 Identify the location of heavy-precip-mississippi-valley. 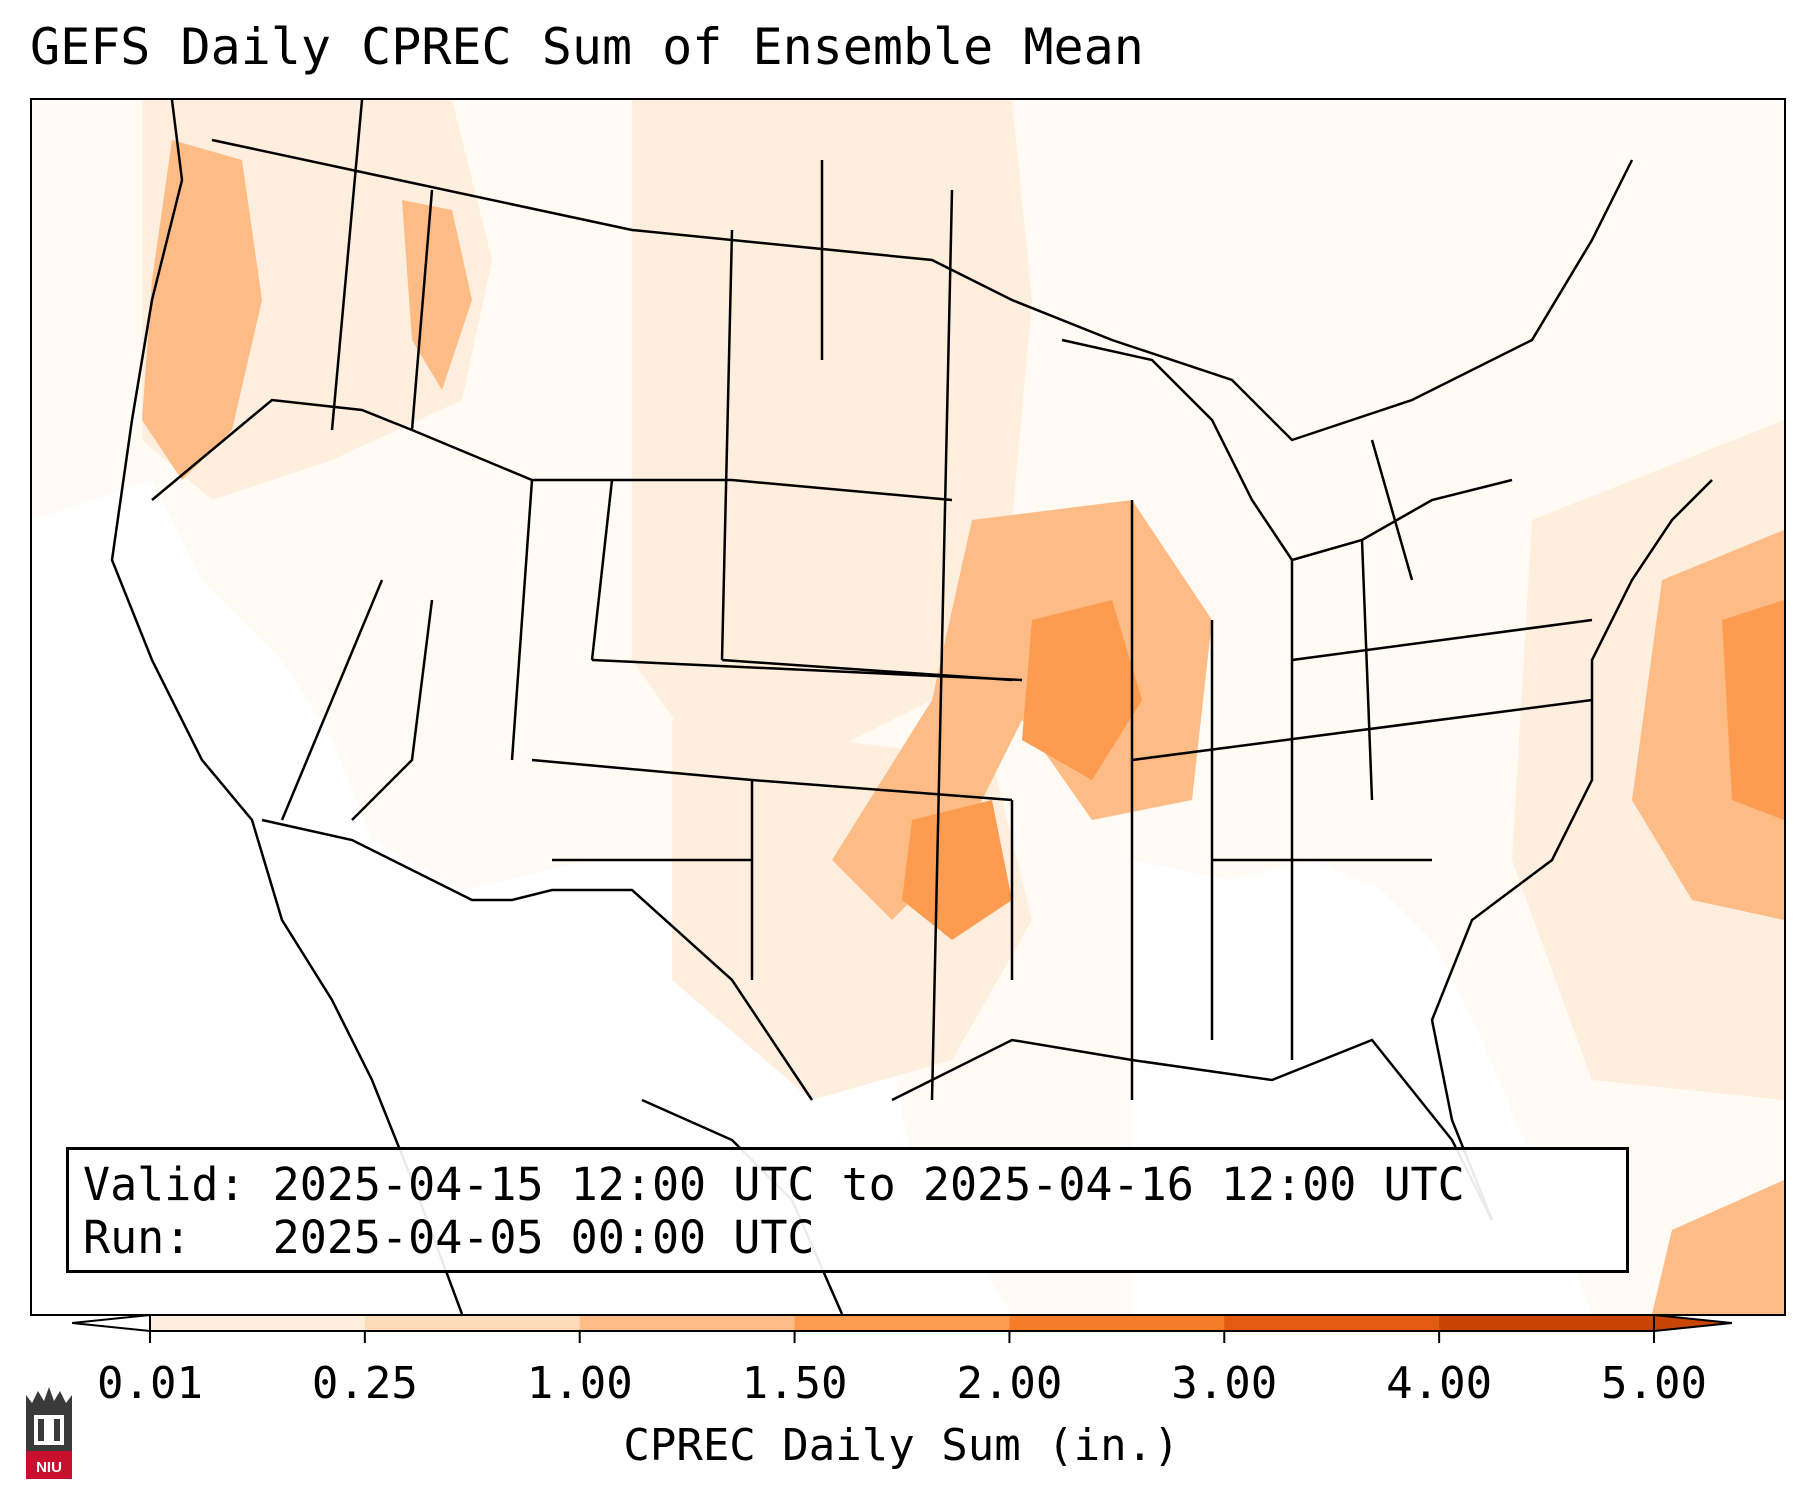
(1082, 690).